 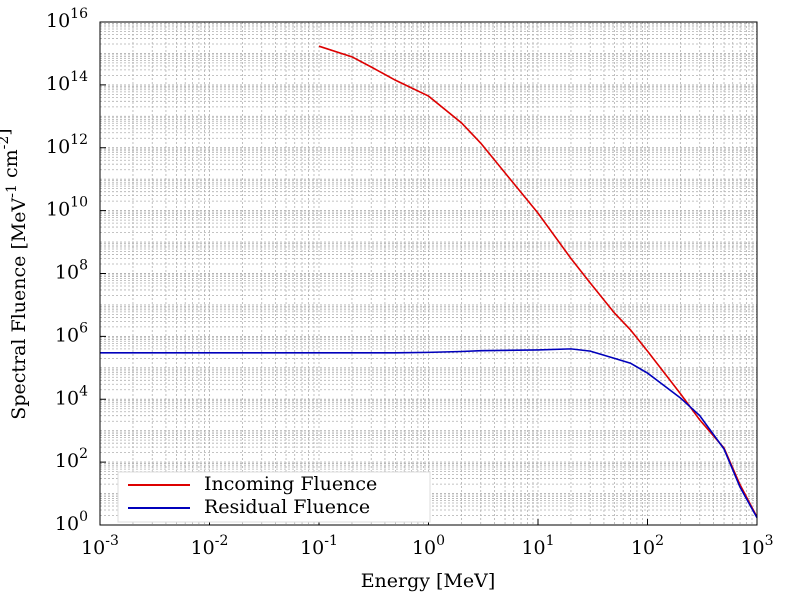 What do you see at coordinates (428, 581) in the screenshot?
I see `x-axis-label: Energy [MeV]` at bounding box center [428, 581].